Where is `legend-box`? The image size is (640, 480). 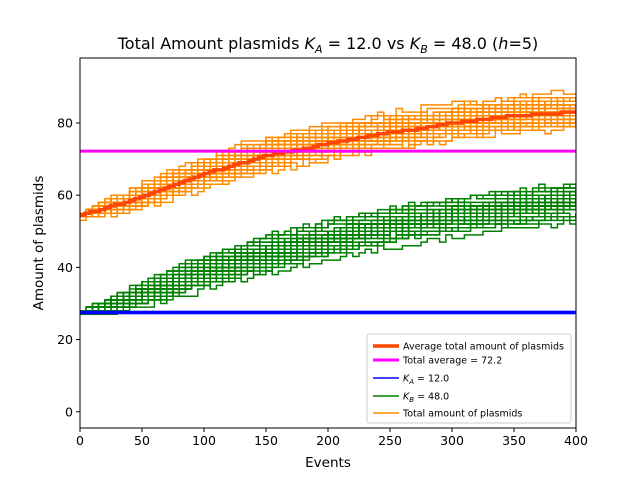 legend-box is located at coordinates (469, 378).